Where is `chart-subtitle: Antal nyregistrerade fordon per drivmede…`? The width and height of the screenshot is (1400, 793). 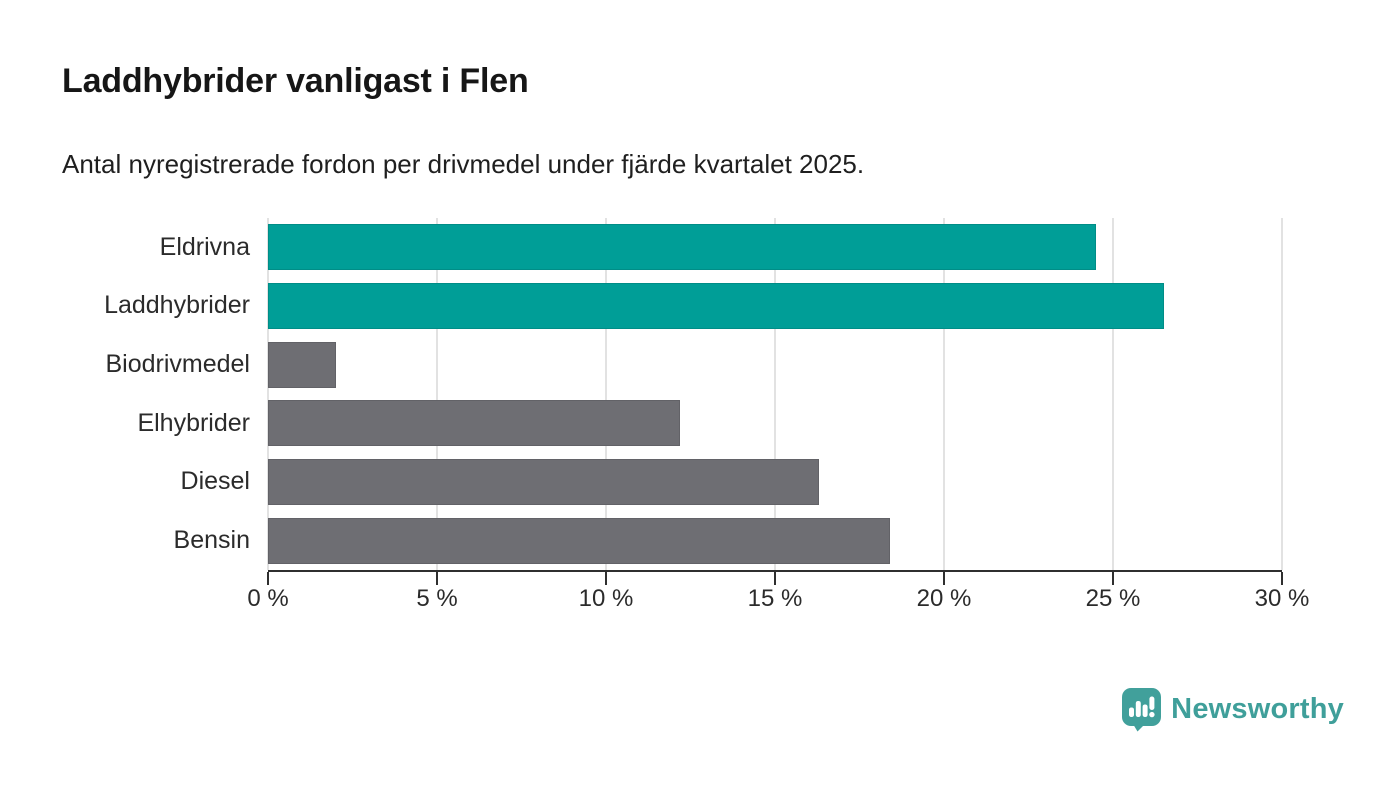 chart-subtitle: Antal nyregistrerade fordon per drivmede… is located at coordinates (463, 164).